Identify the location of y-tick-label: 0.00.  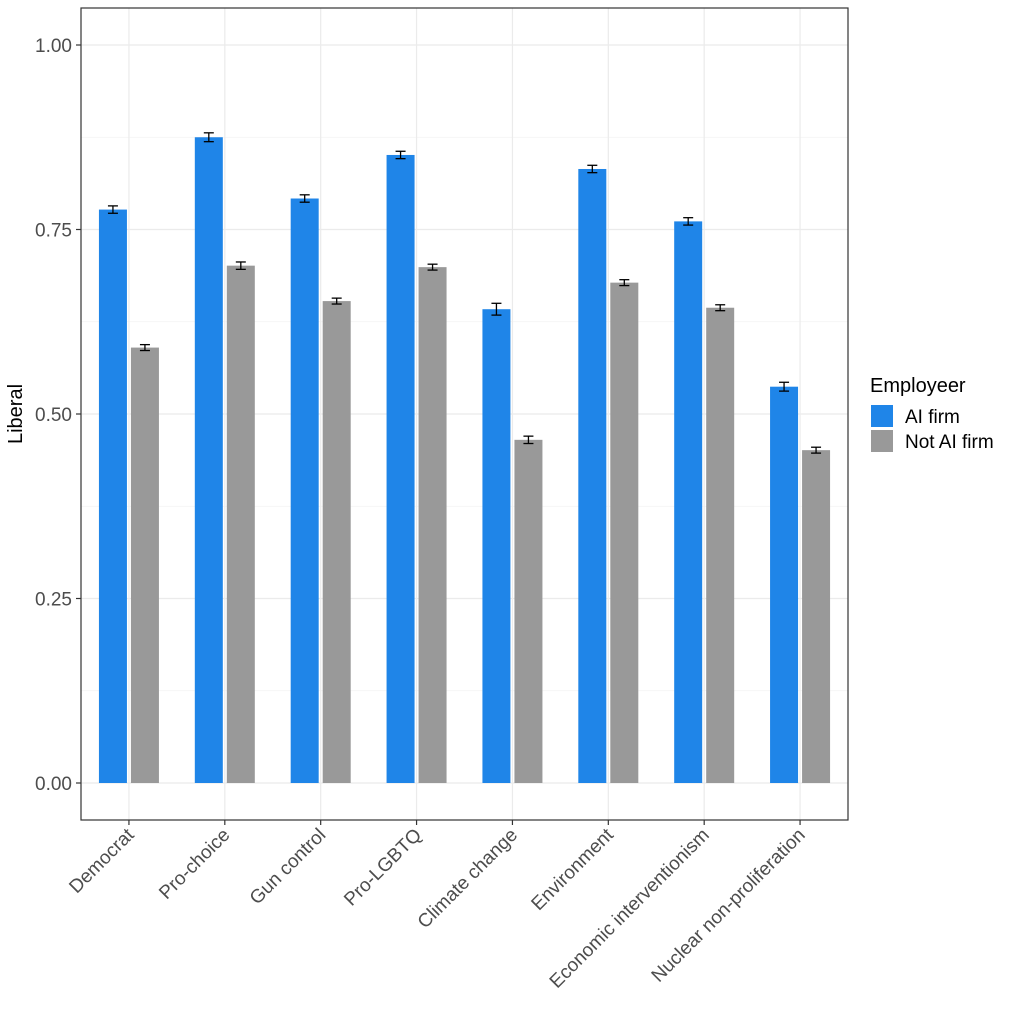
(53, 784).